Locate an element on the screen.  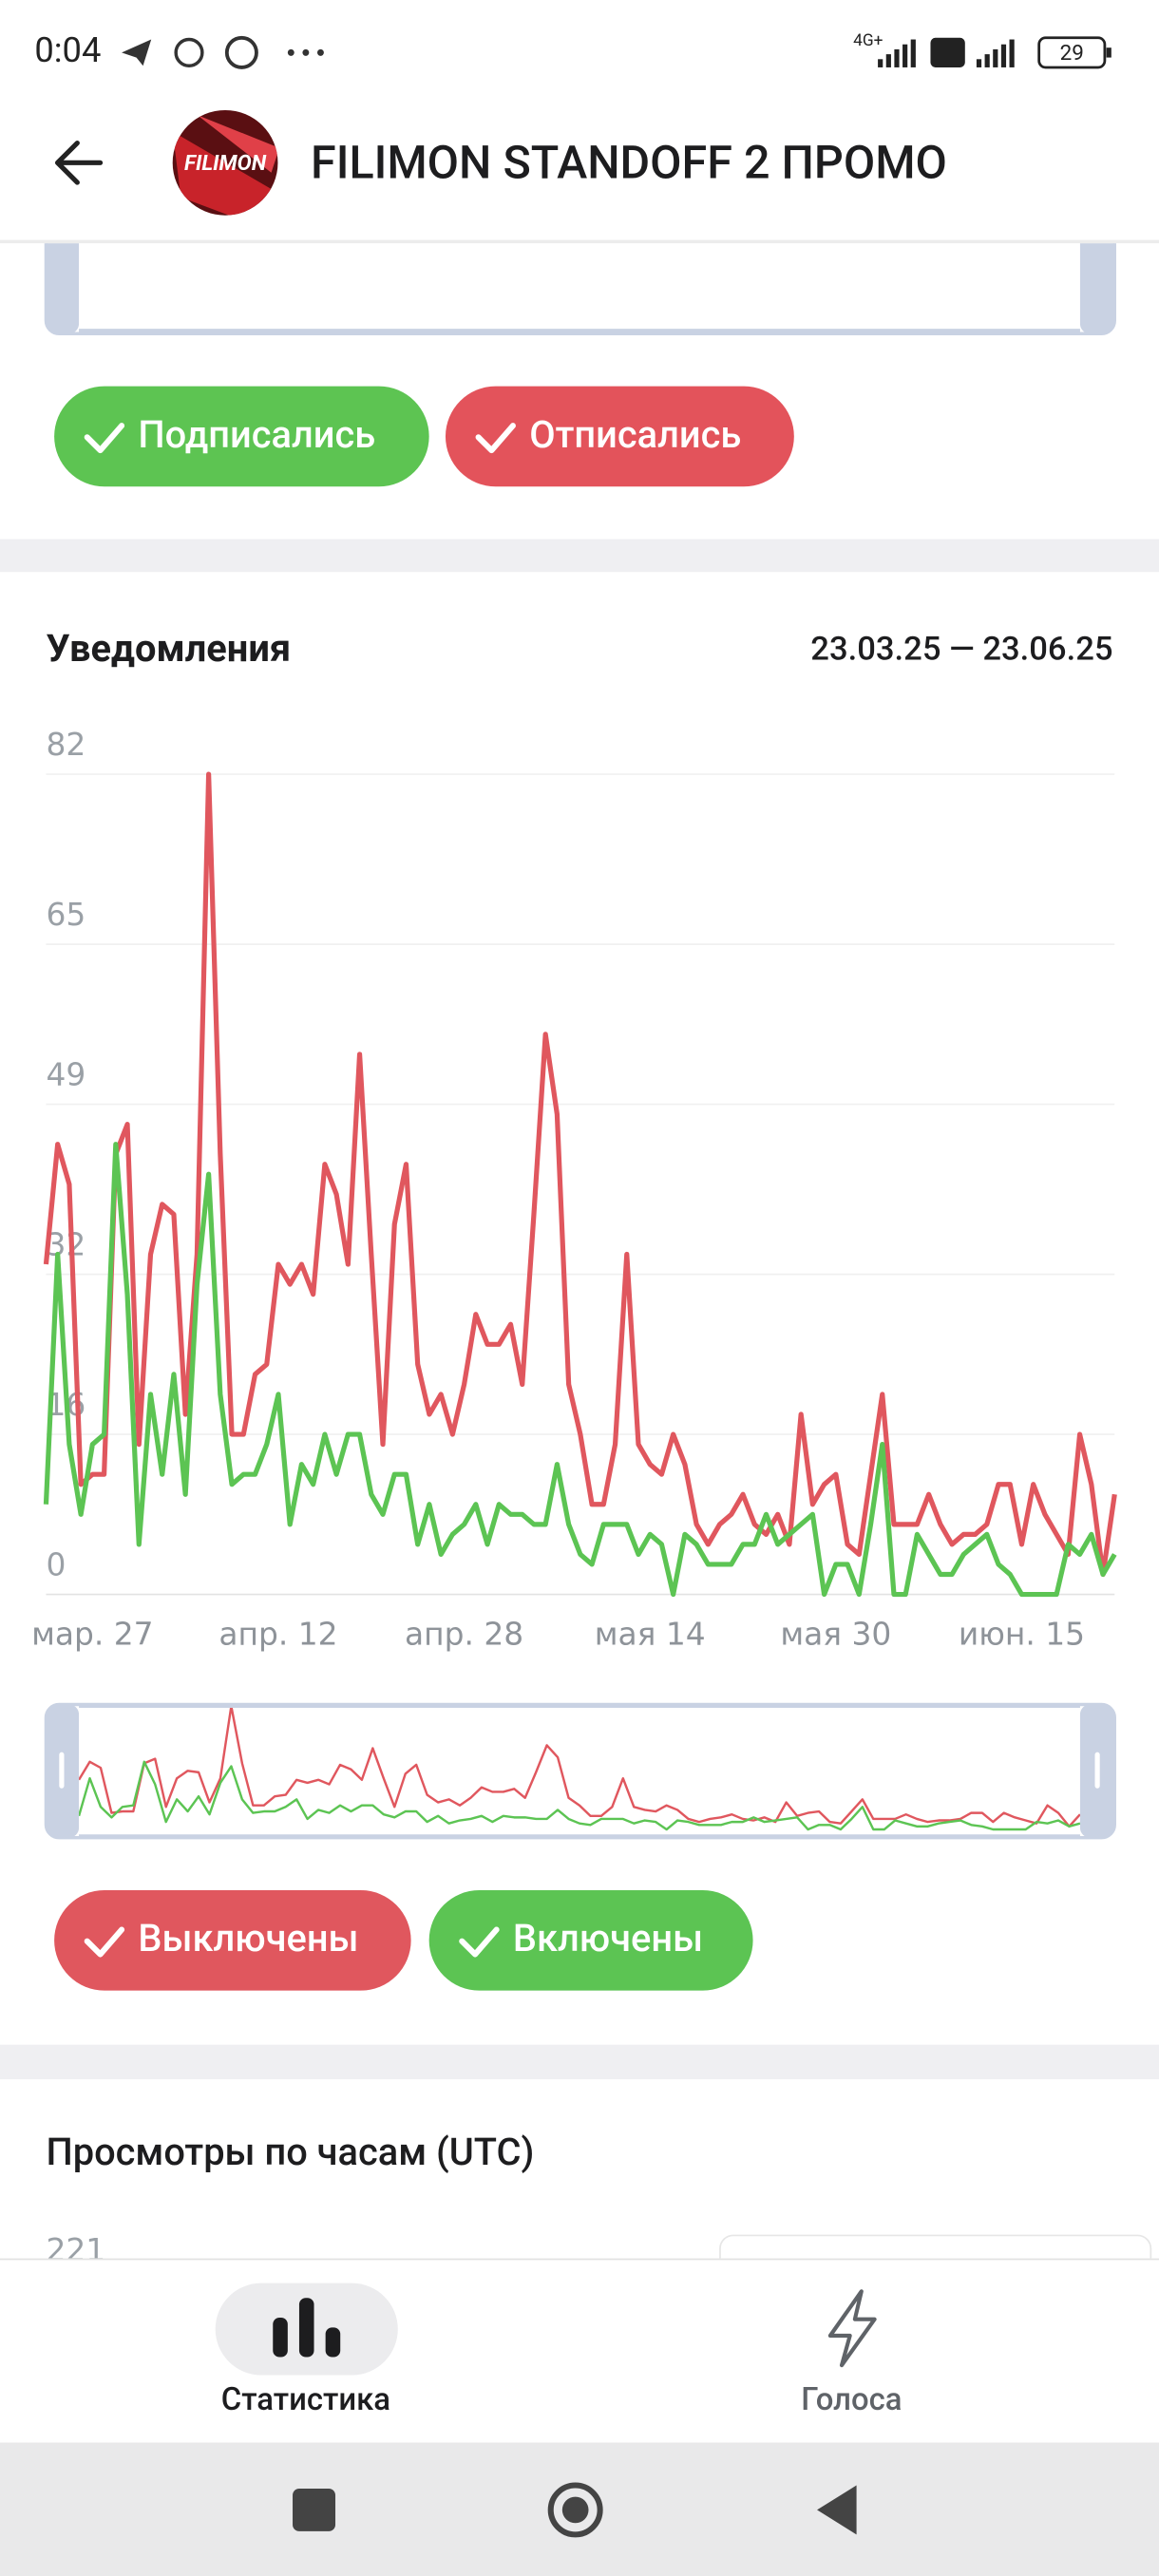
avatar-text: FILIMON is located at coordinates (225, 163).